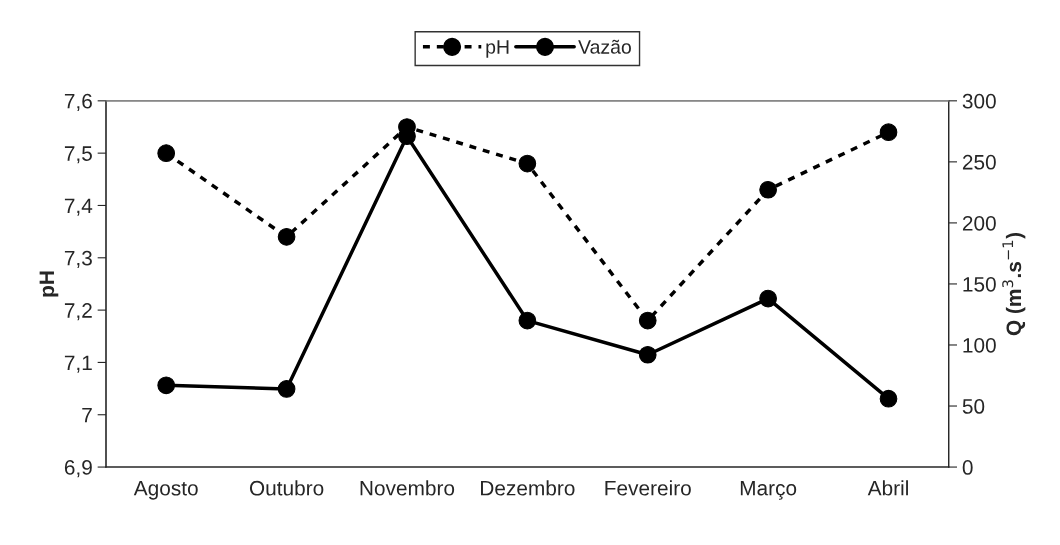  Describe the element at coordinates (78, 155) in the screenshot. I see `y-tick-label: 7,5` at that location.